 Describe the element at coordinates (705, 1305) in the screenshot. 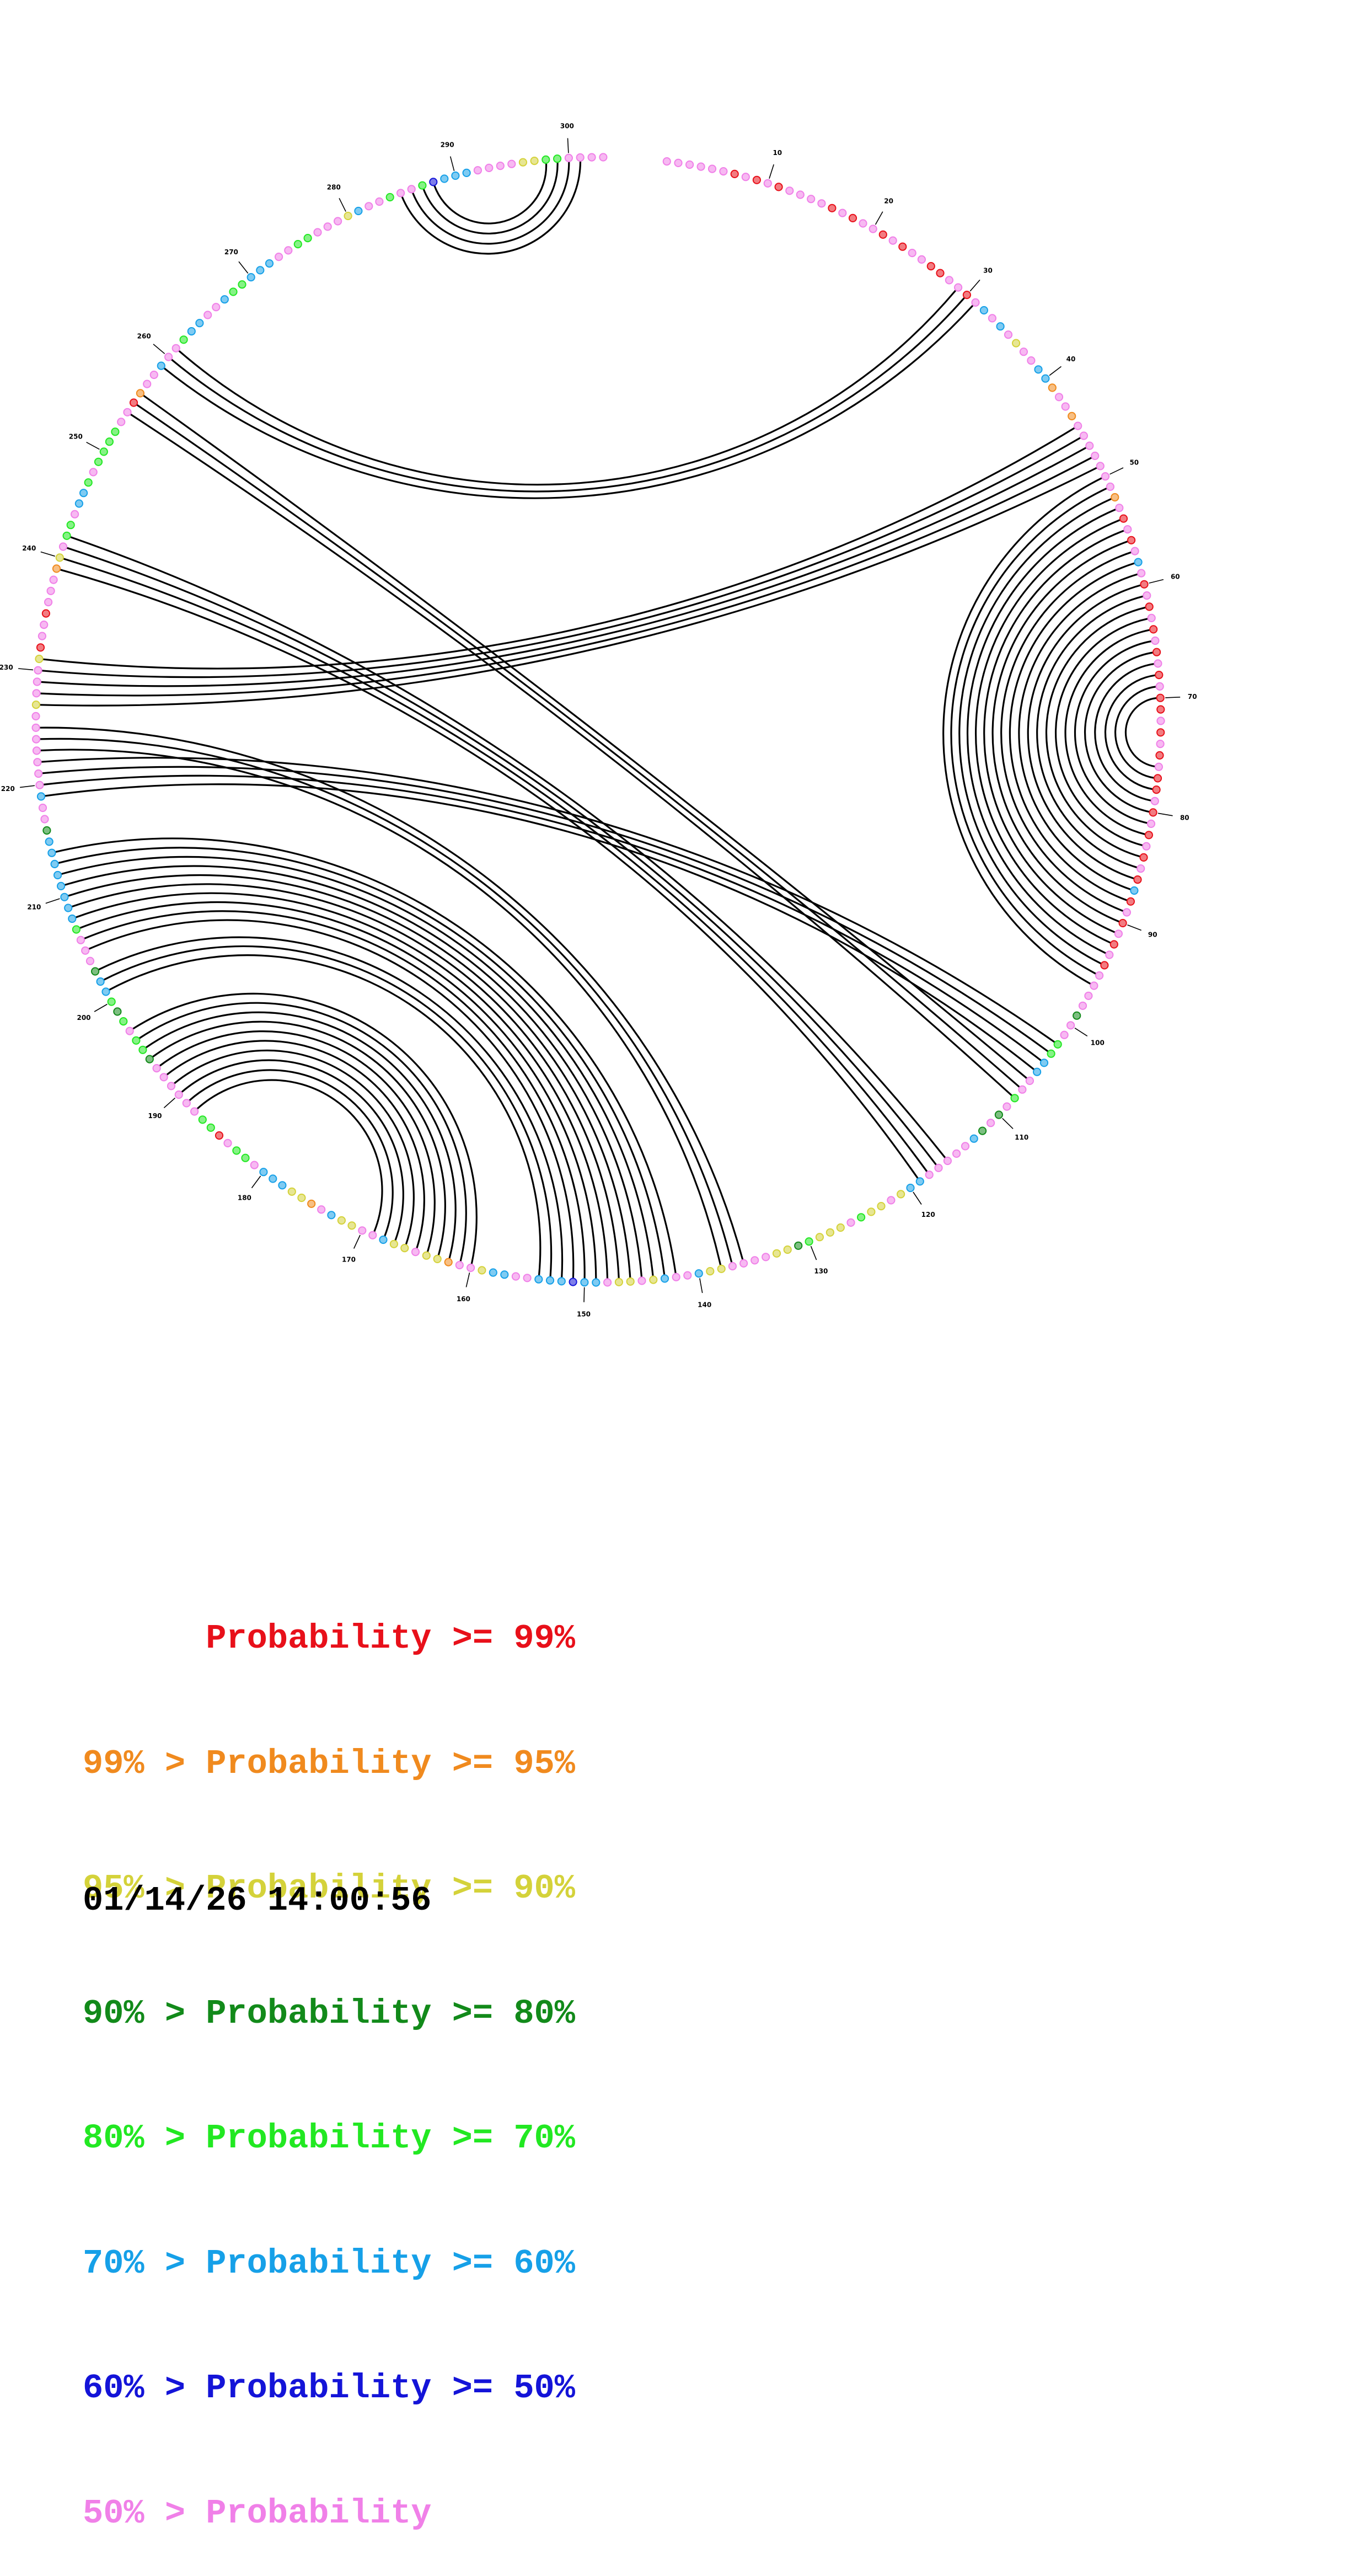

I see `position-label-140: 140` at that location.